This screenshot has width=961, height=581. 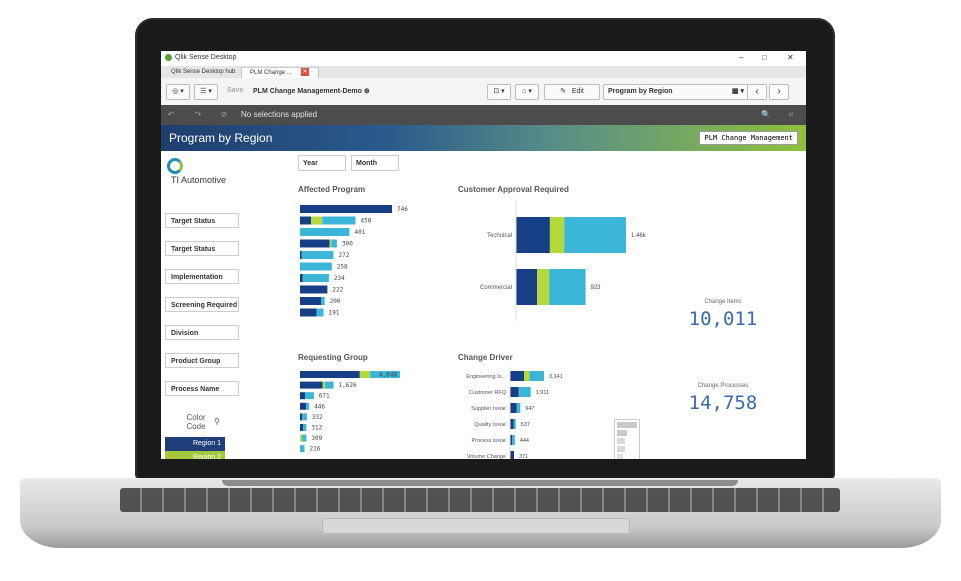 I want to click on color-code-search-icon: ⚲, so click(x=217, y=421).